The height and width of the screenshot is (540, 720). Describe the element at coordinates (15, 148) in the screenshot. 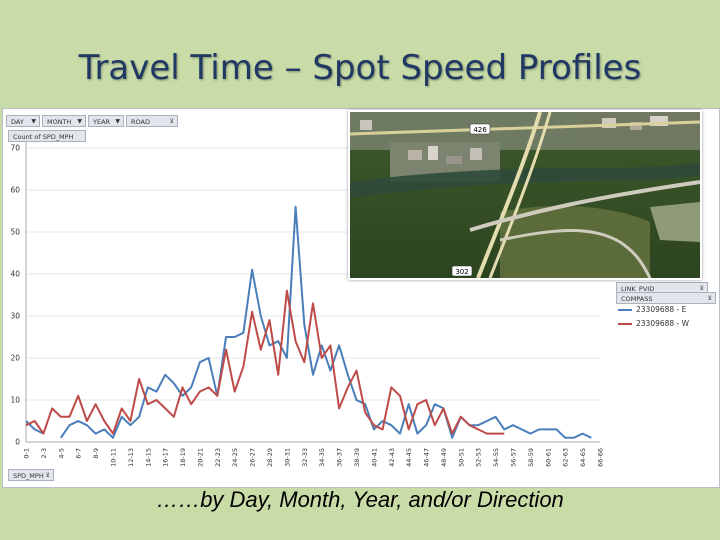

I see `y-tick-label: 70` at that location.